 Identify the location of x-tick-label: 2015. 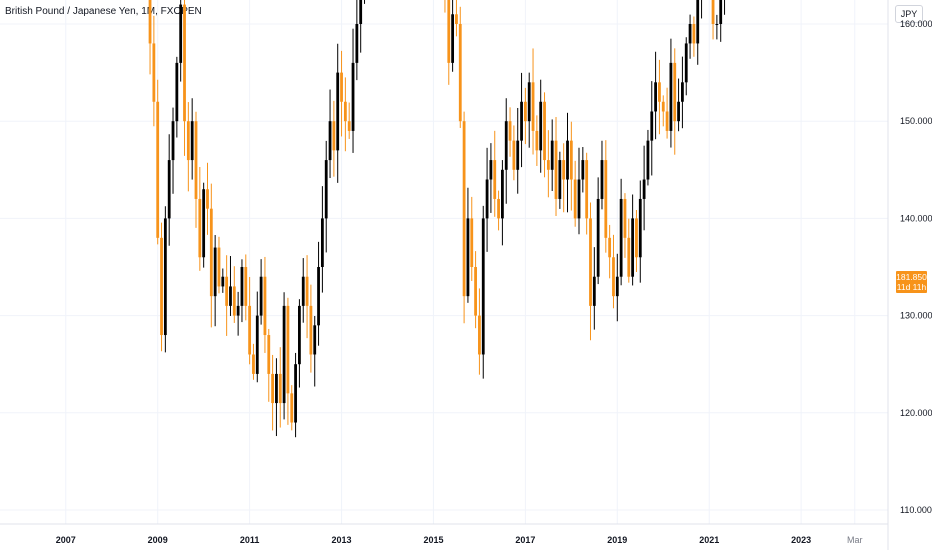
(433, 540).